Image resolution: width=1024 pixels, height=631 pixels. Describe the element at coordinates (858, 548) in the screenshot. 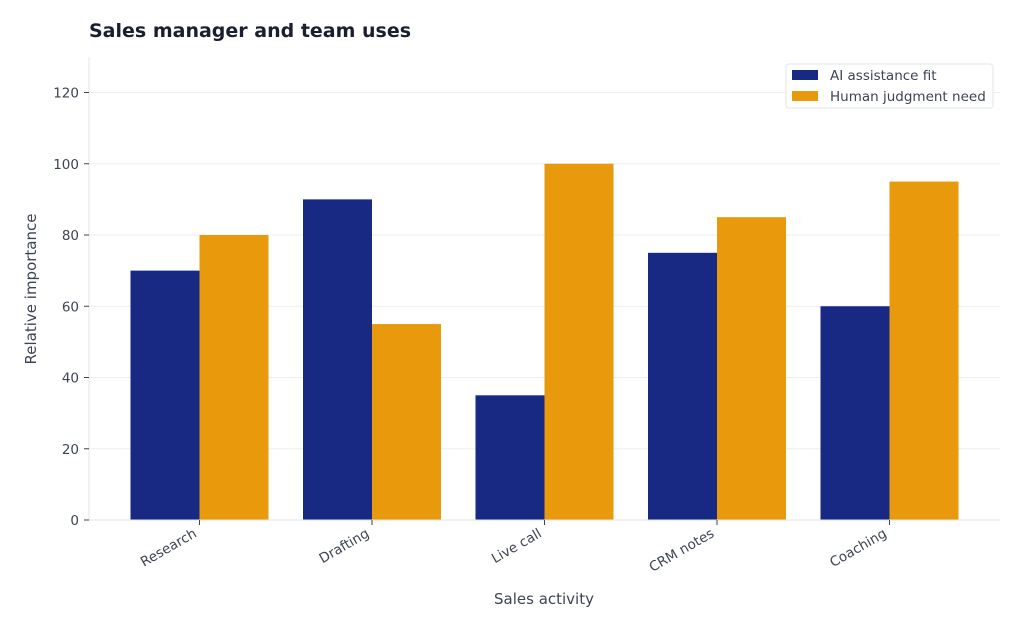

I see `x-tick-label: Coaching` at that location.